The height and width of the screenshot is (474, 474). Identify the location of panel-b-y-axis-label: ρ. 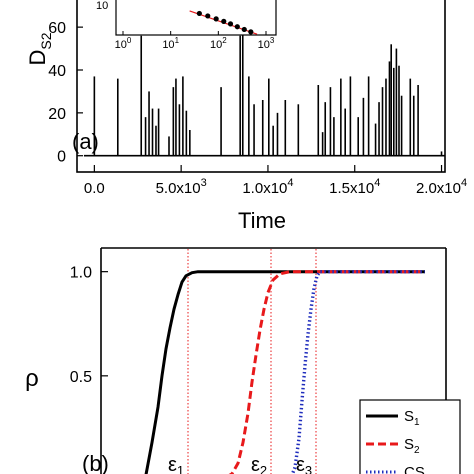
(32, 378).